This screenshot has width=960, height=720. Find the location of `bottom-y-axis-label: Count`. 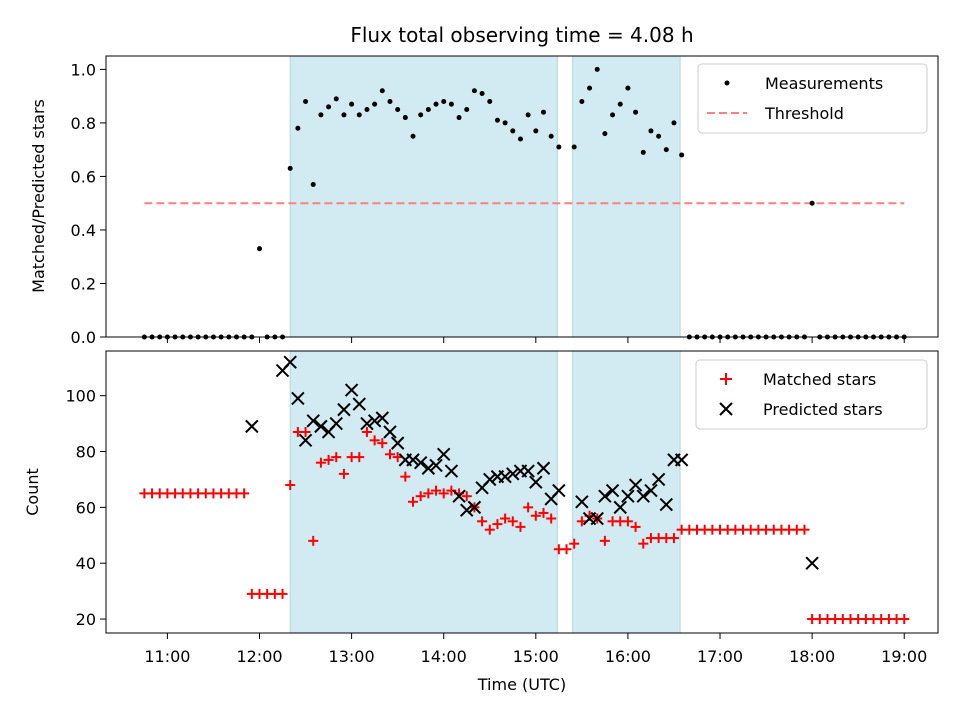

bottom-y-axis-label: Count is located at coordinates (32, 492).